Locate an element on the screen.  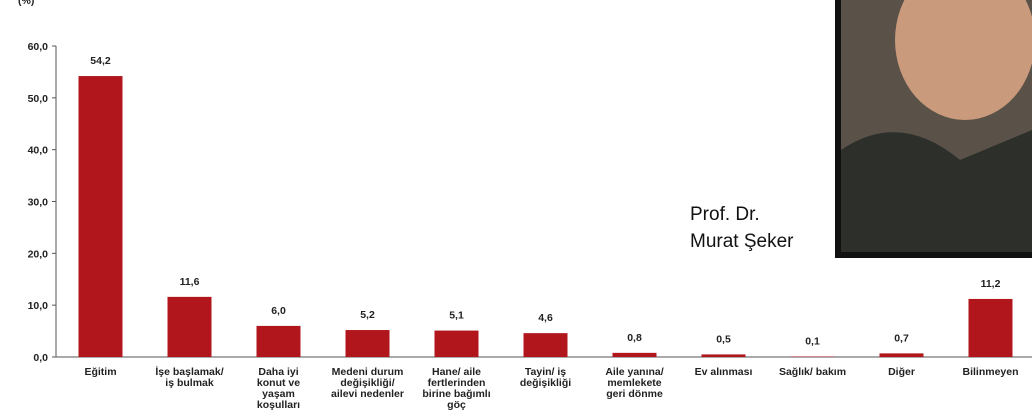
y-tick-label: 20,0 is located at coordinates (38, 254).